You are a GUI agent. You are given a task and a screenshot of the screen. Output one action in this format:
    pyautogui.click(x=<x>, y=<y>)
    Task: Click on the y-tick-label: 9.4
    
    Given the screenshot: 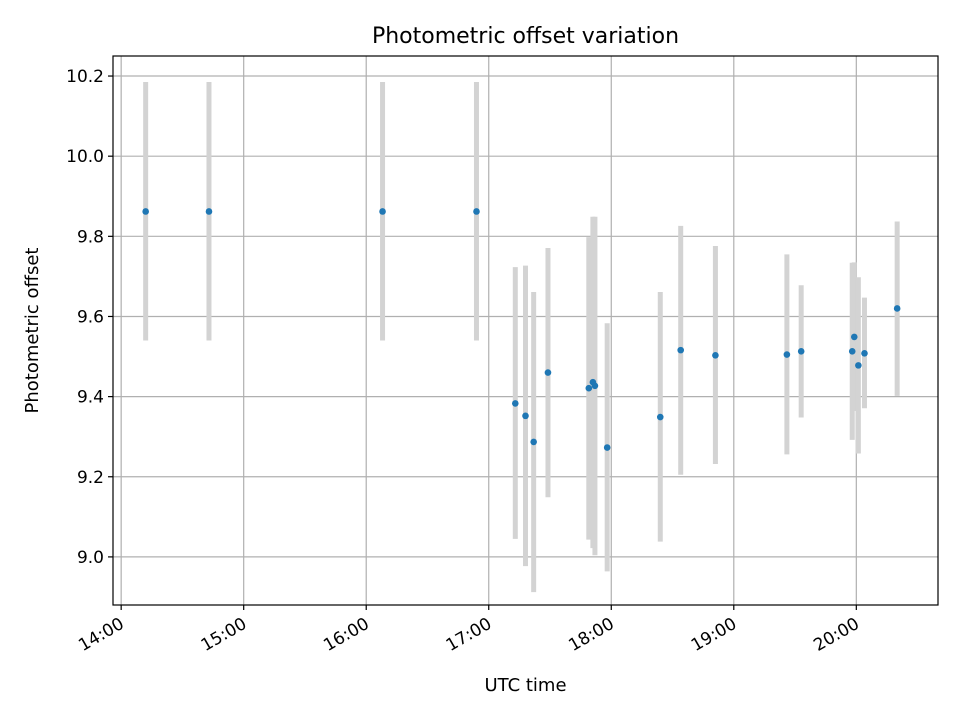 What is the action you would take?
    pyautogui.click(x=90, y=398)
    